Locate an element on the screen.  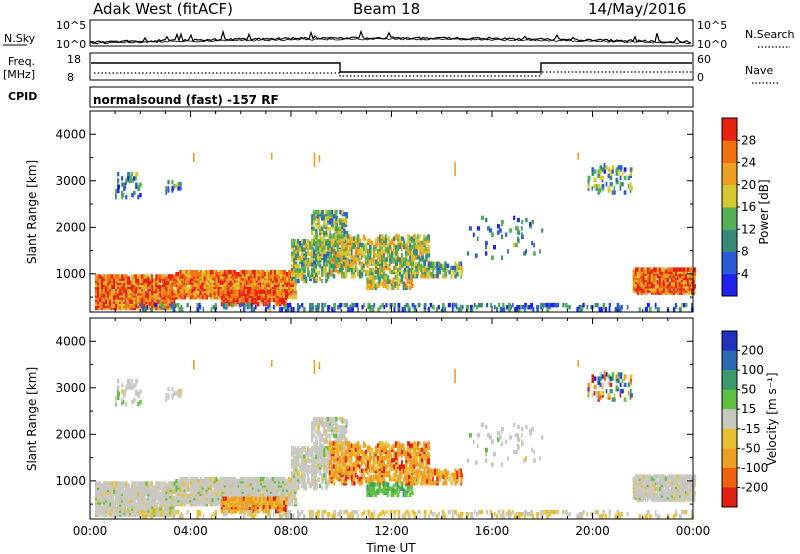
colorbar-swatch is located at coordinates (729, 263).